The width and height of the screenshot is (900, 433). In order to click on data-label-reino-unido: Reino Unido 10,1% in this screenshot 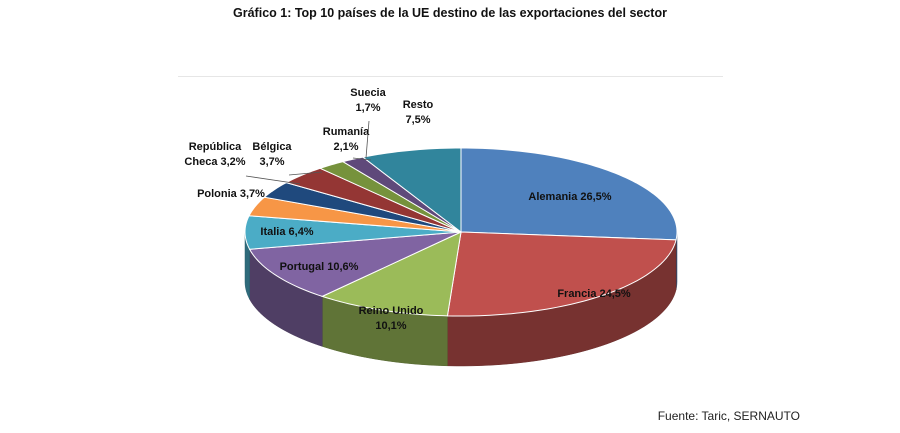, I will do `click(391, 318)`.